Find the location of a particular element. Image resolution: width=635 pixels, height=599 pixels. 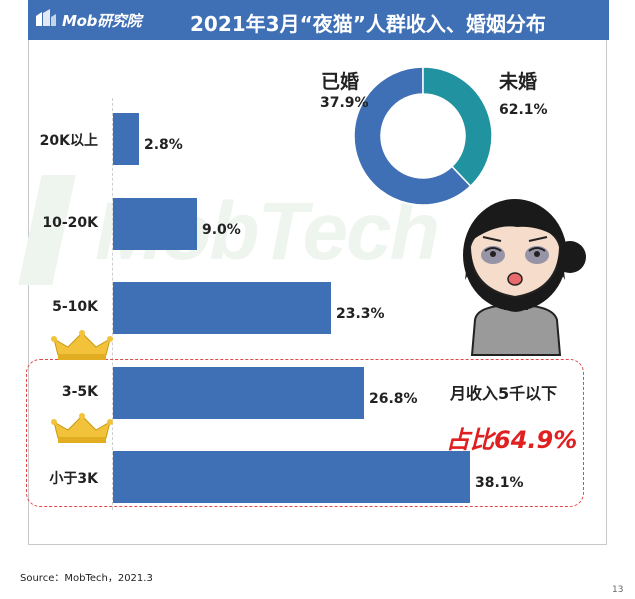

source-note: Source：MobTech，2021.3 is located at coordinates (86, 578).